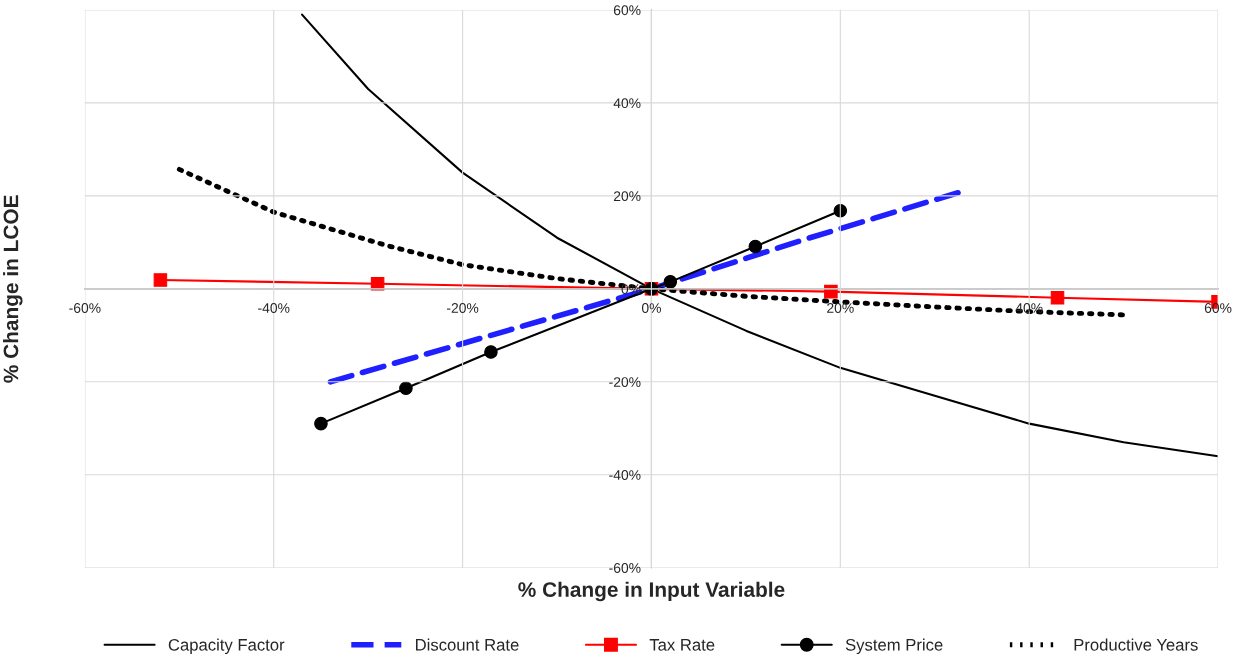  What do you see at coordinates (627, 10) in the screenshot?
I see `y-tick-label: 60%` at bounding box center [627, 10].